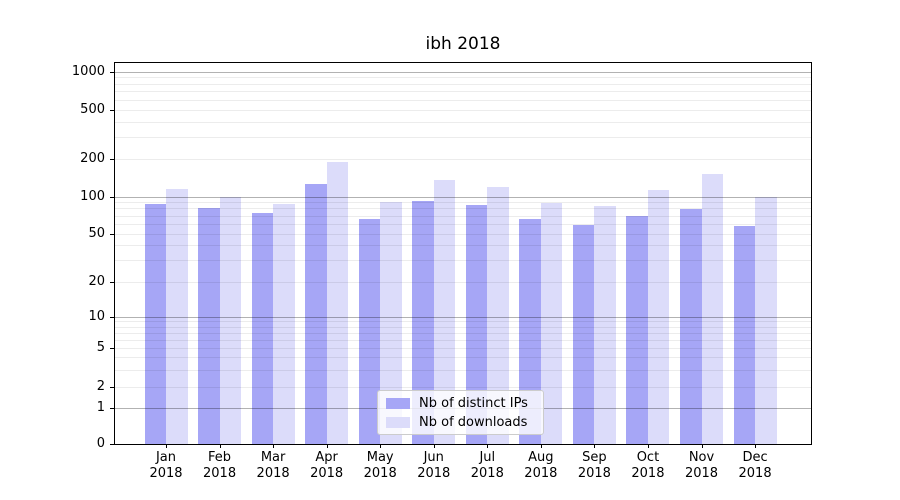 The height and width of the screenshot is (500, 900). What do you see at coordinates (380, 457) in the screenshot?
I see `x-tick-label-month: May` at bounding box center [380, 457].